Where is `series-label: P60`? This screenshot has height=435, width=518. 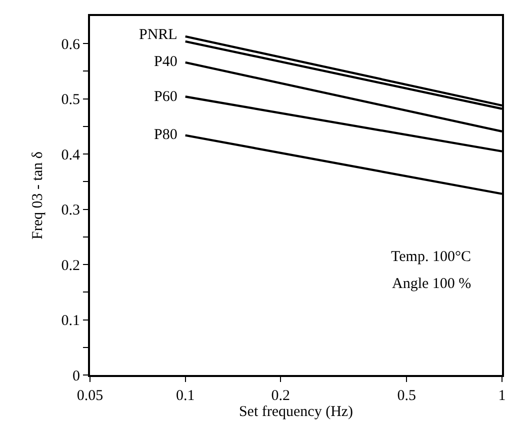 series-label: P60 is located at coordinates (166, 97).